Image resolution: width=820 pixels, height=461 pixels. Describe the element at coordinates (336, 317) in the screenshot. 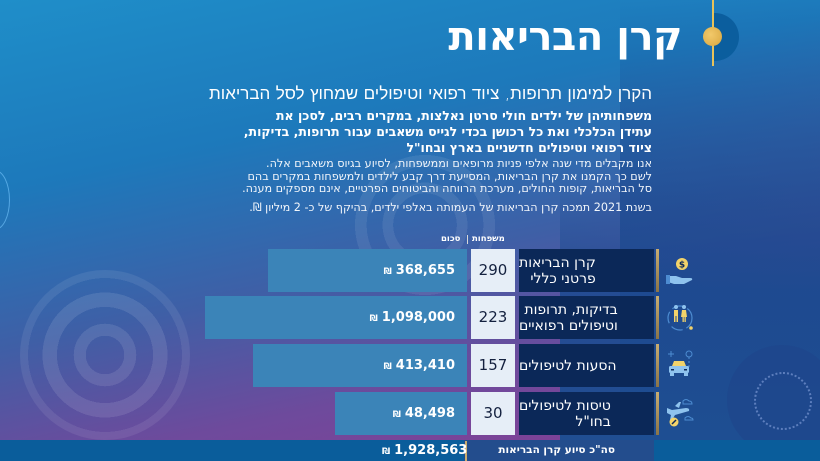

I see `amount-bar: ₪ 1,098,000` at that location.